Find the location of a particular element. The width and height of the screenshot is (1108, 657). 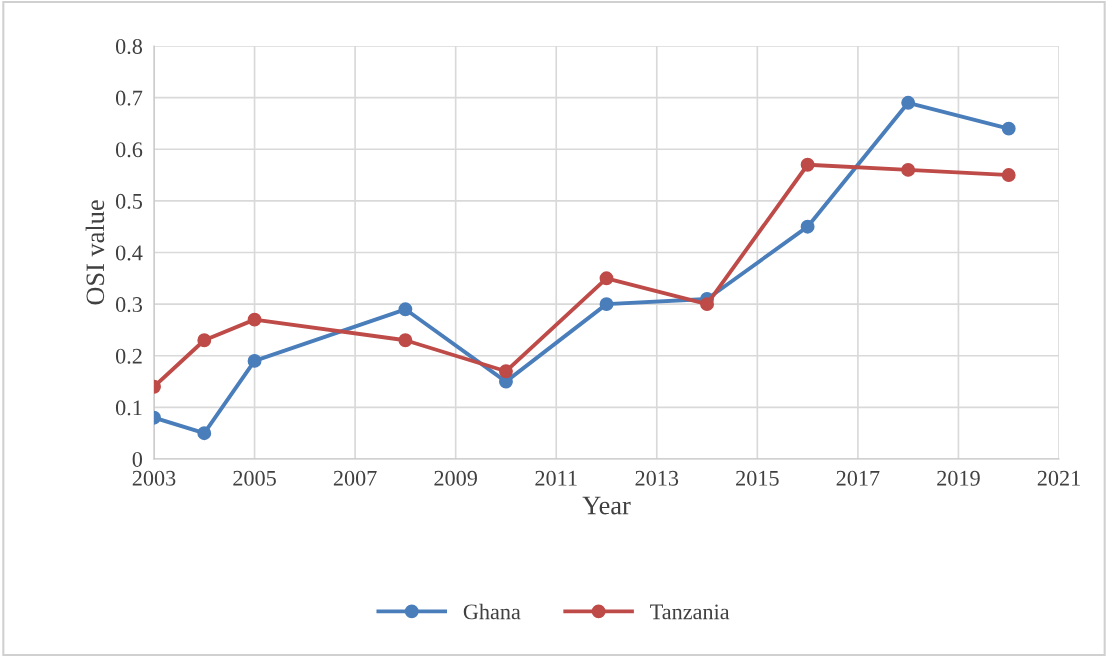

legend-label: Tanzania is located at coordinates (690, 612).